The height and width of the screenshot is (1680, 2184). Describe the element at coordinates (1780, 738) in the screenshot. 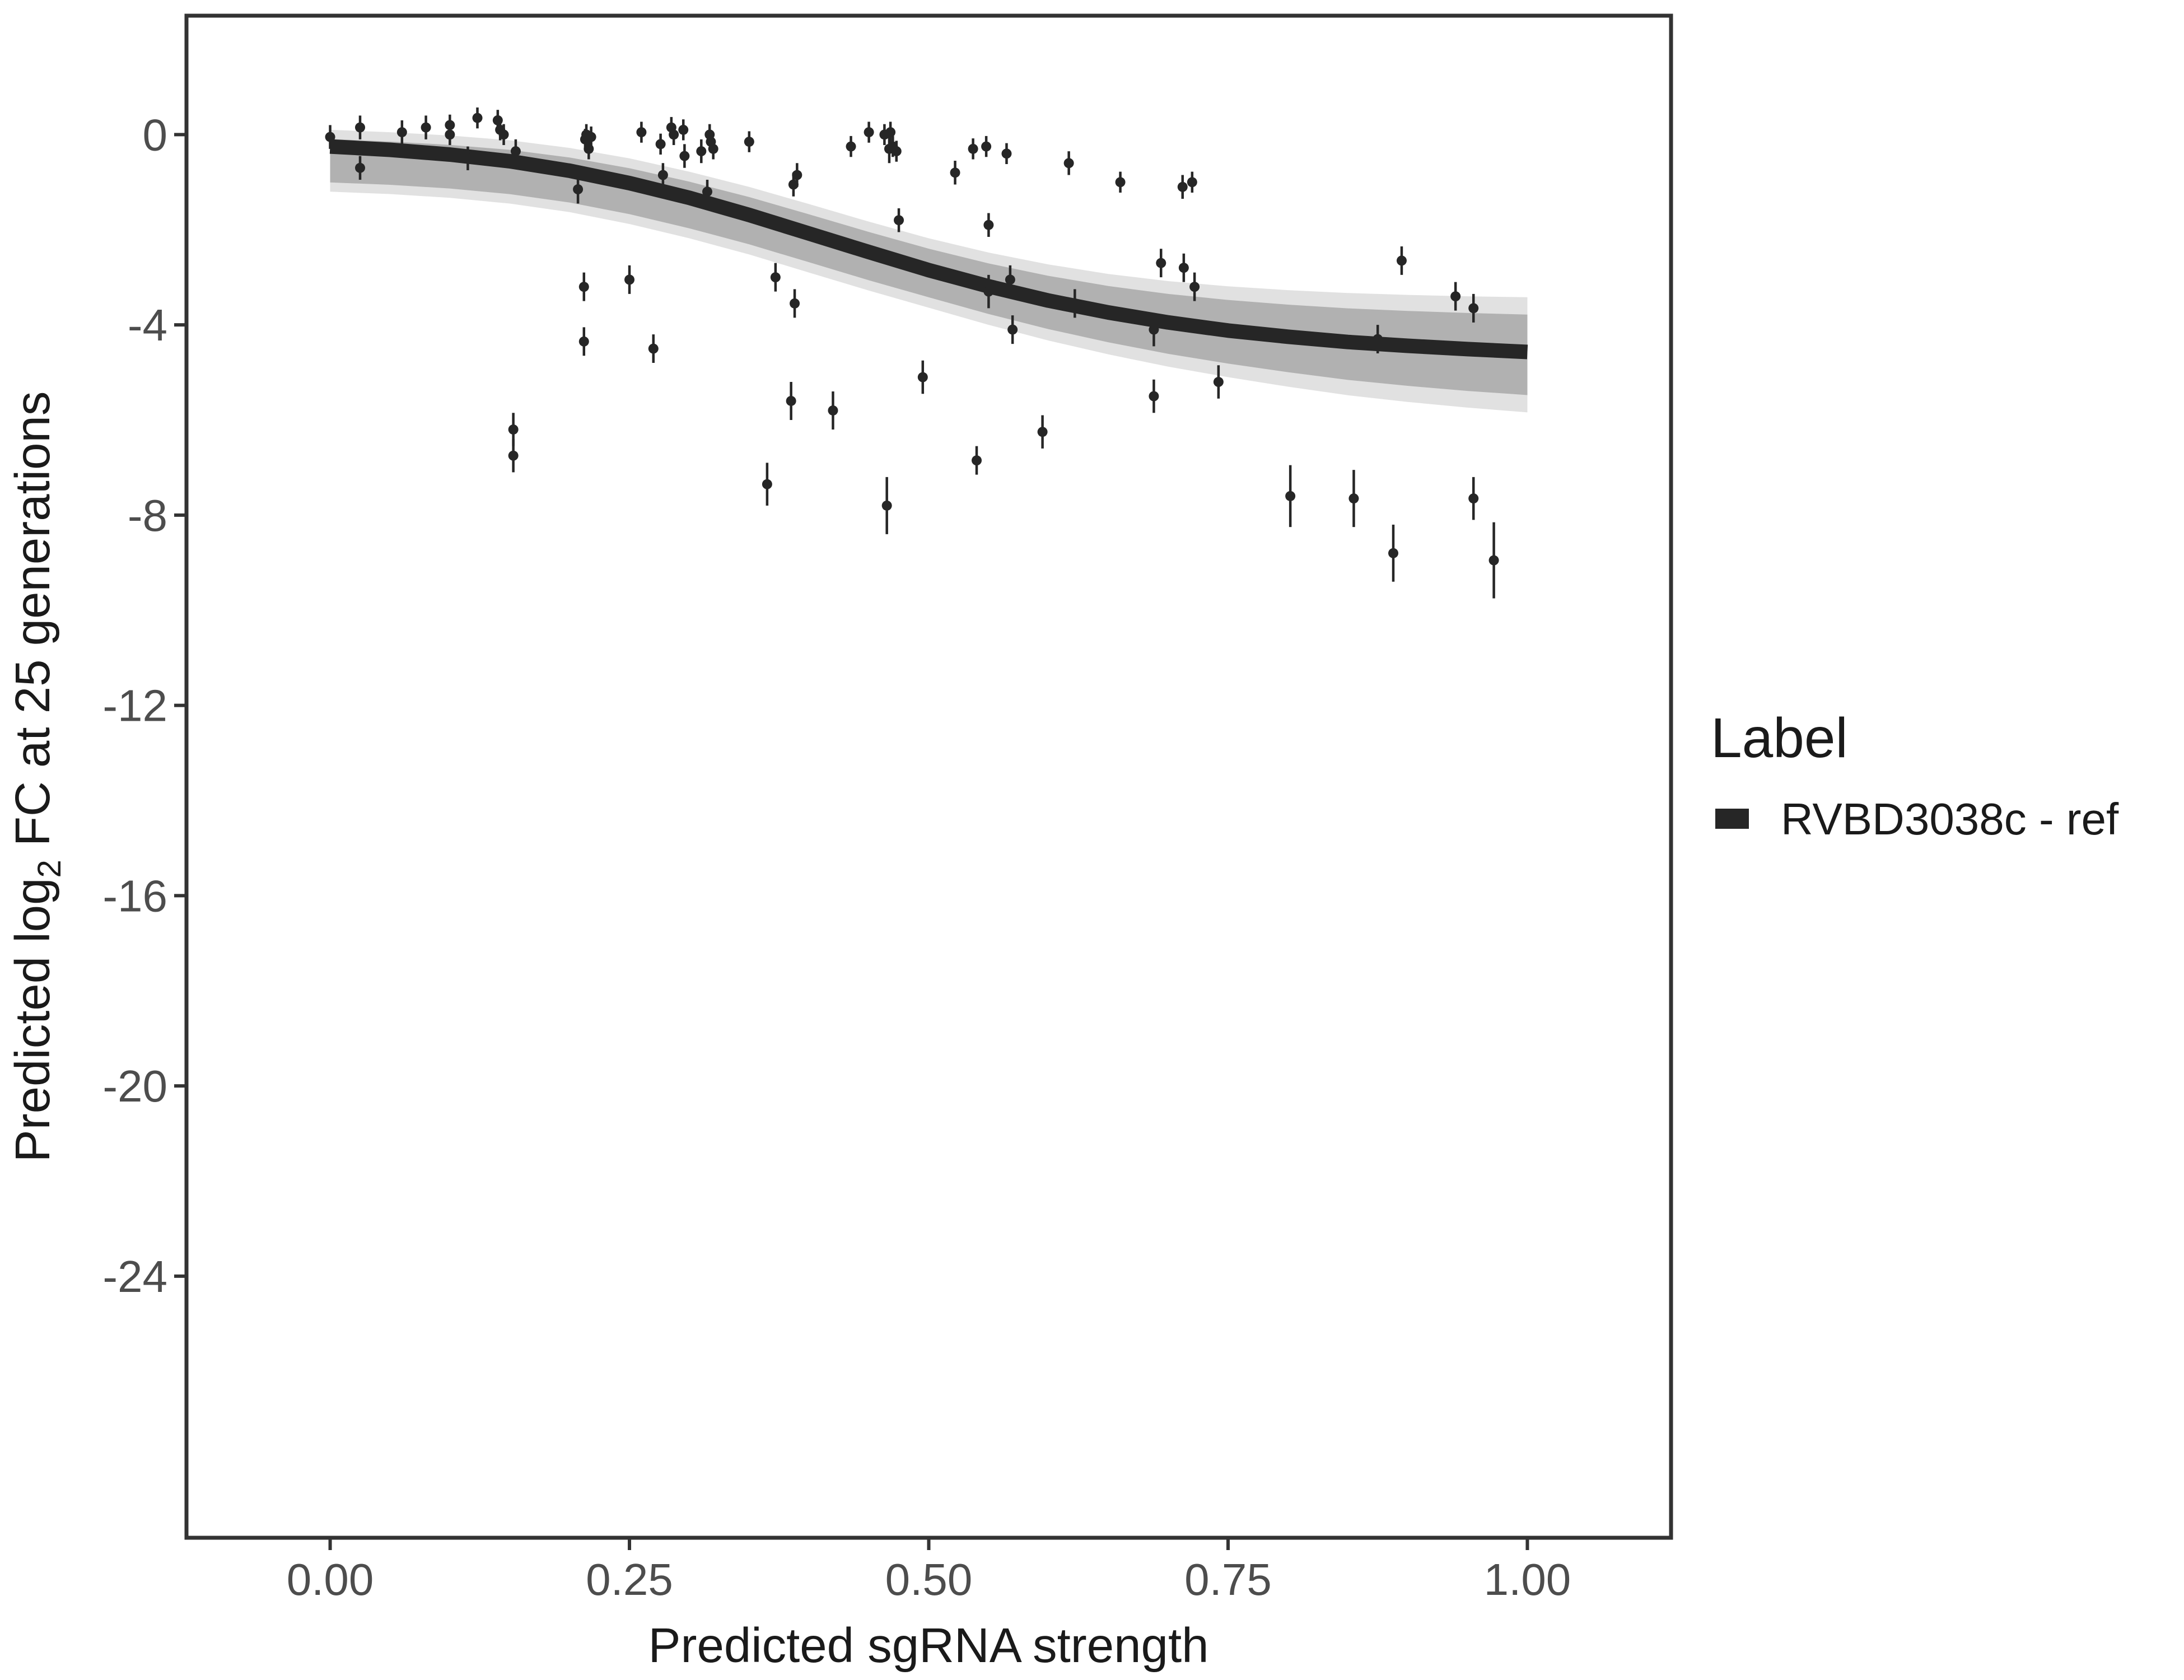

I see `legend-title: Label` at that location.